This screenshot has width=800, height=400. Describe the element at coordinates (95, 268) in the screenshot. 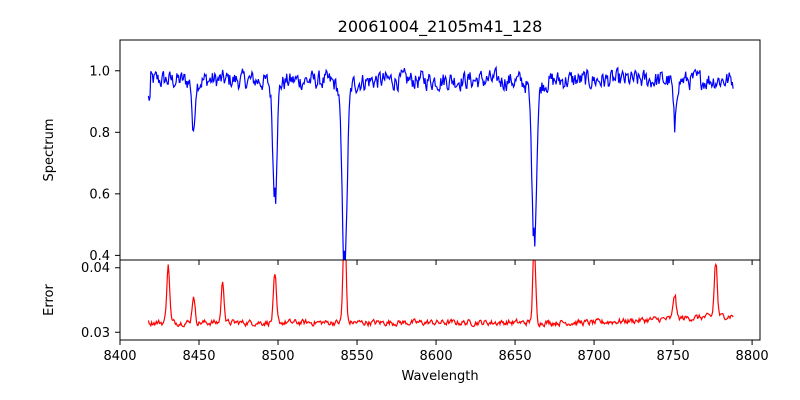

I see `error-y-tick-label: 0.04` at that location.